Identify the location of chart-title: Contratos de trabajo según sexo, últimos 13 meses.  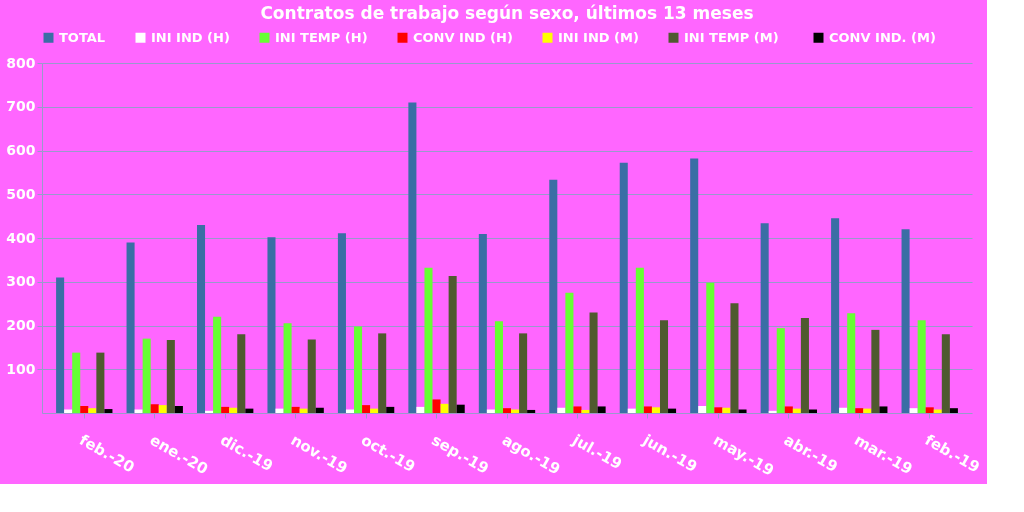
(507, 13).